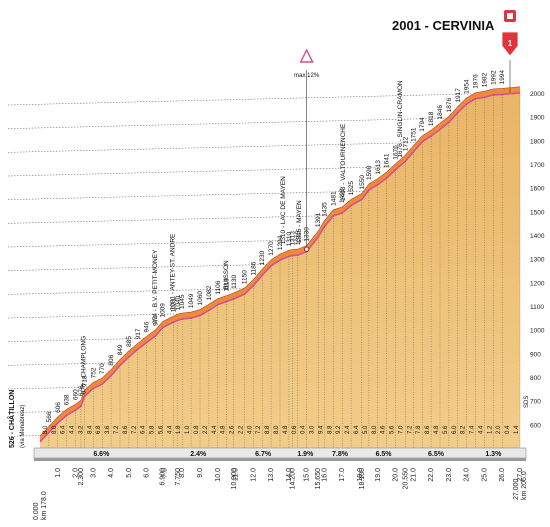 Image resolution: width=550 pixels, height=527 pixels. I want to click on altitude-tick: 600, so click(535, 425).